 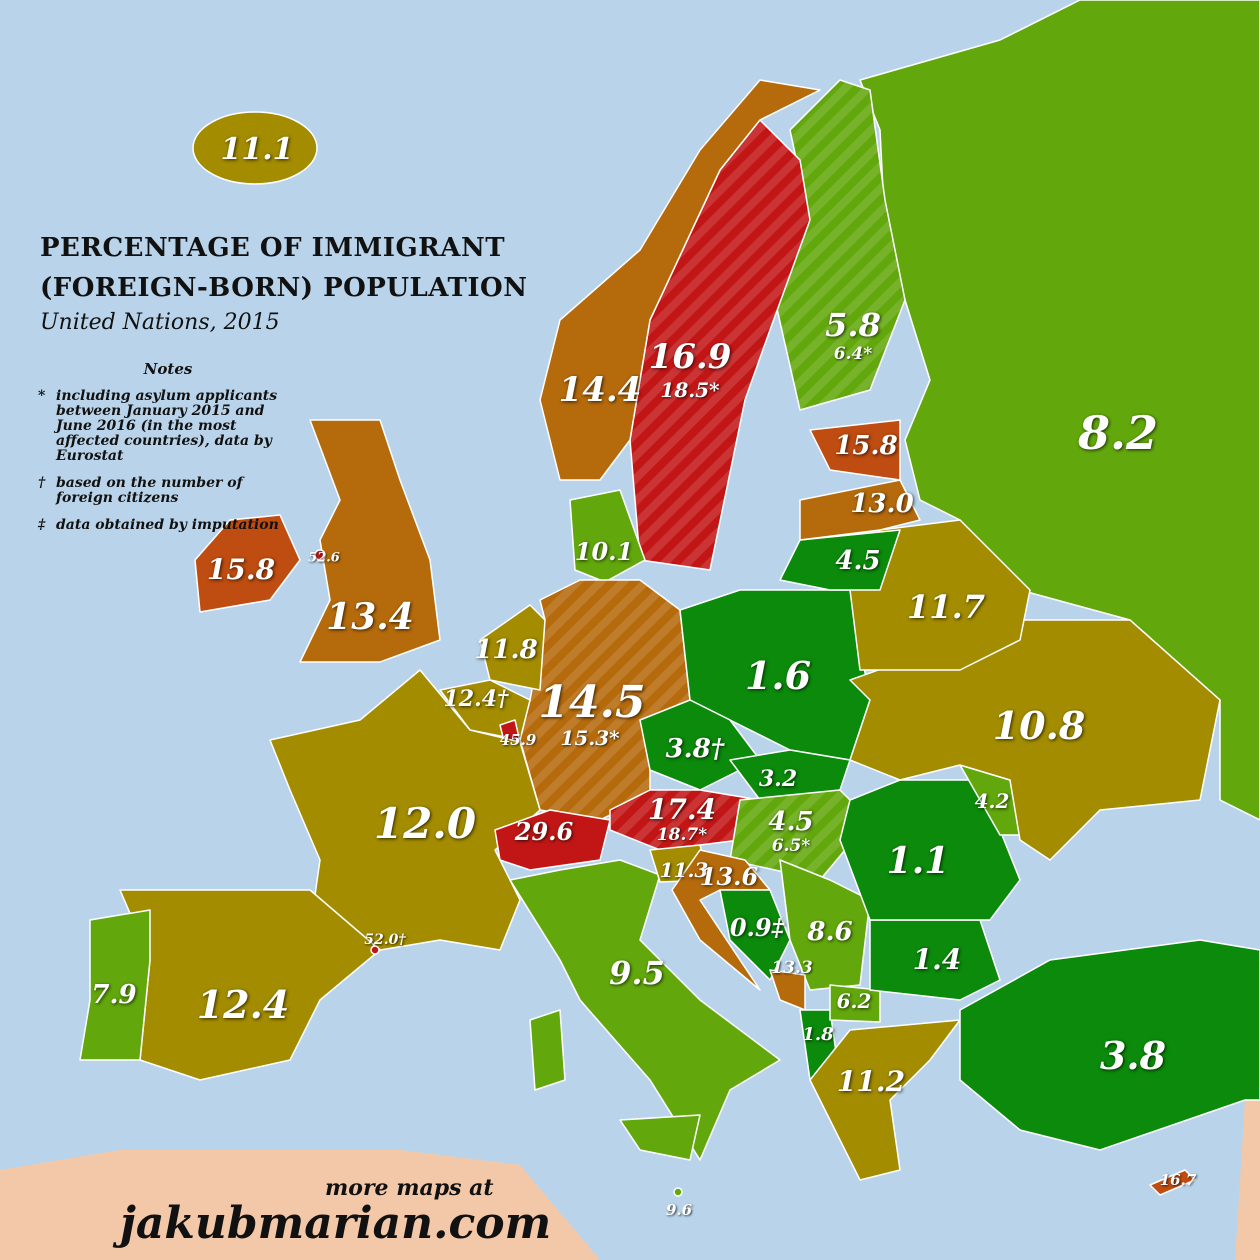 What do you see at coordinates (273, 248) in the screenshot?
I see `title-line-1: PERCENTAGE OF IMMIGRANT` at bounding box center [273, 248].